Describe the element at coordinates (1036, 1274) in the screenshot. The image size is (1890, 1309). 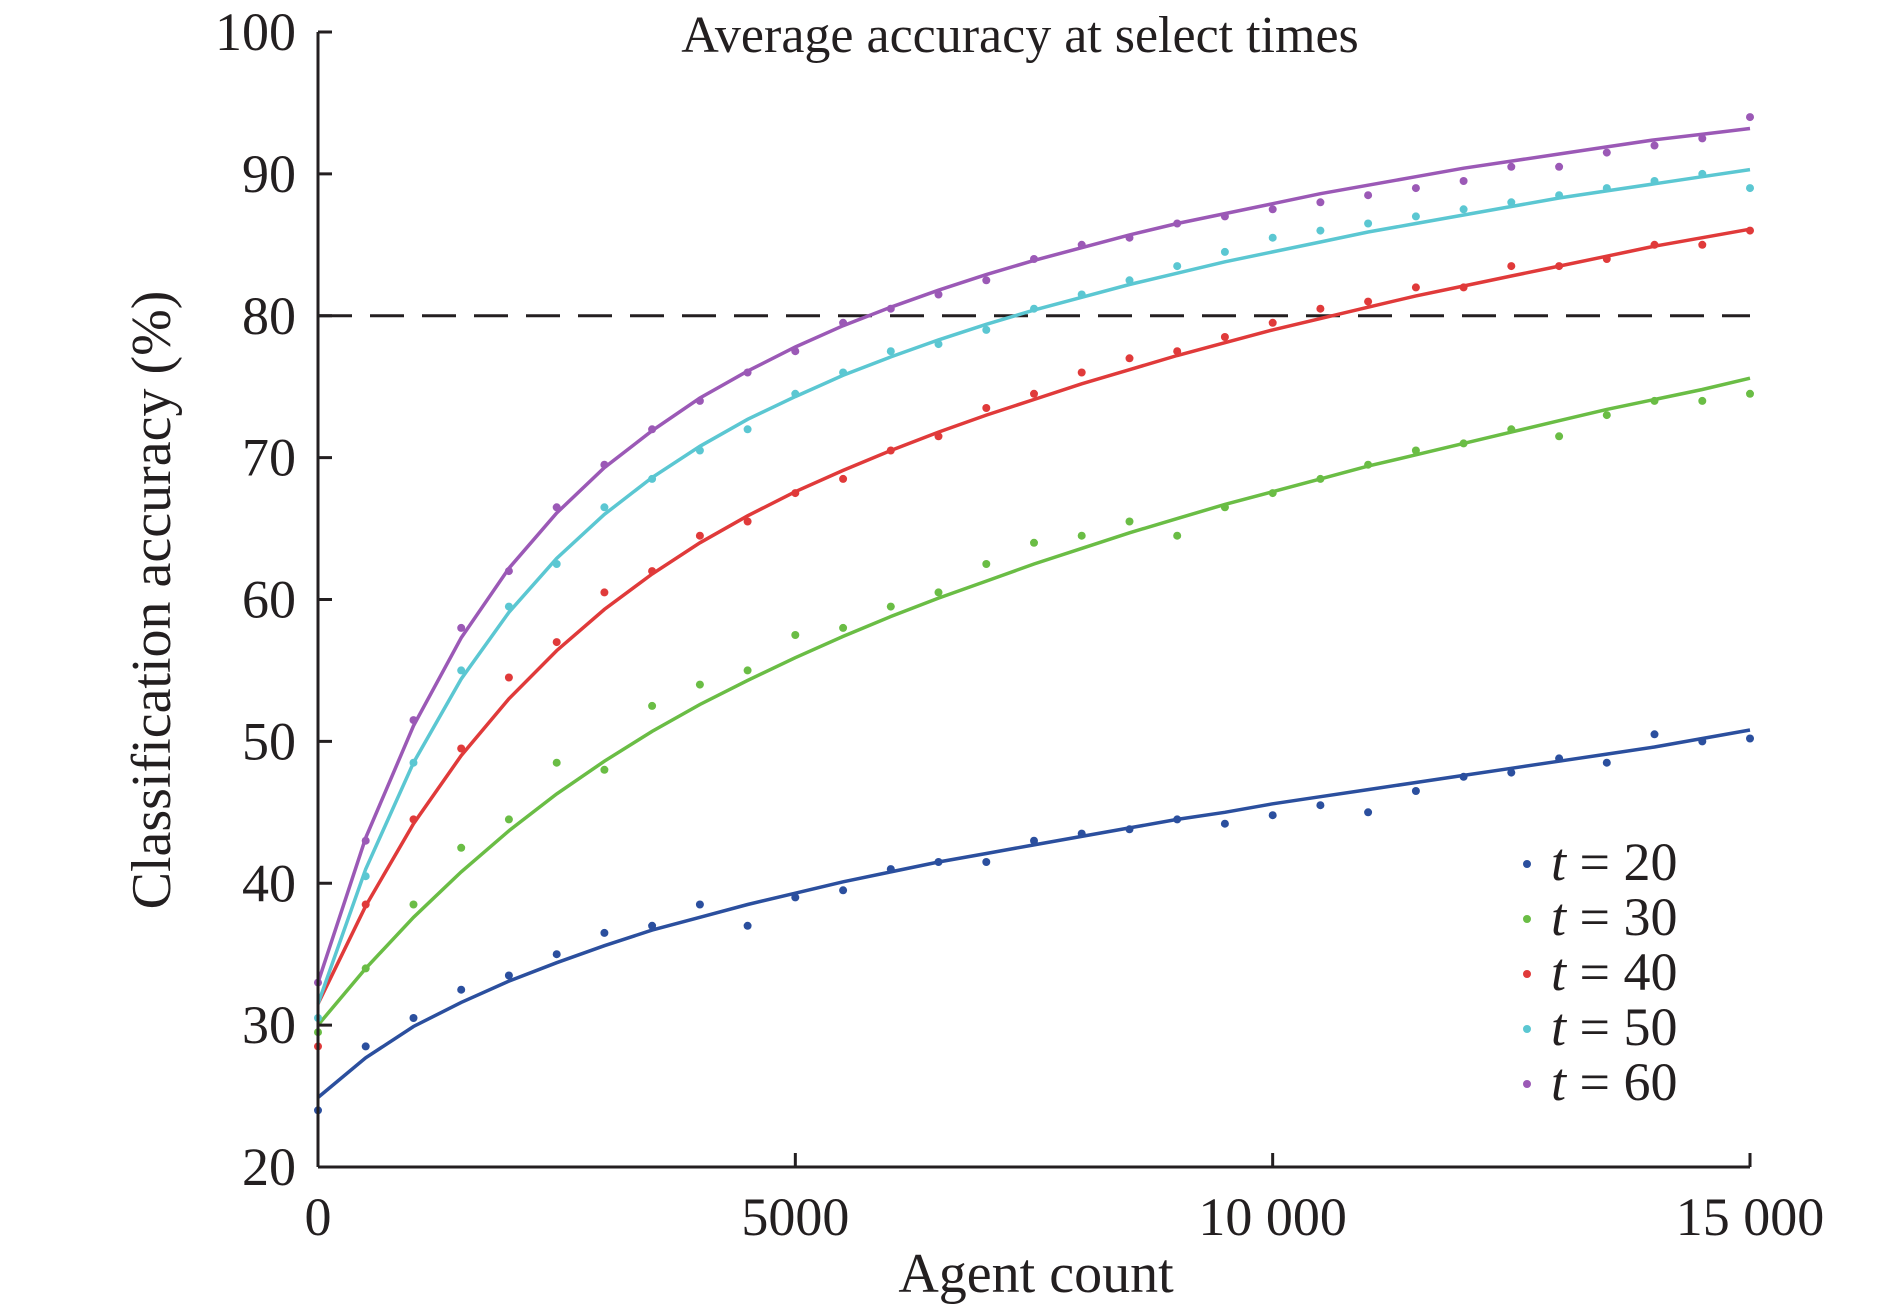
I see `x-axis-label: Agent count` at that location.